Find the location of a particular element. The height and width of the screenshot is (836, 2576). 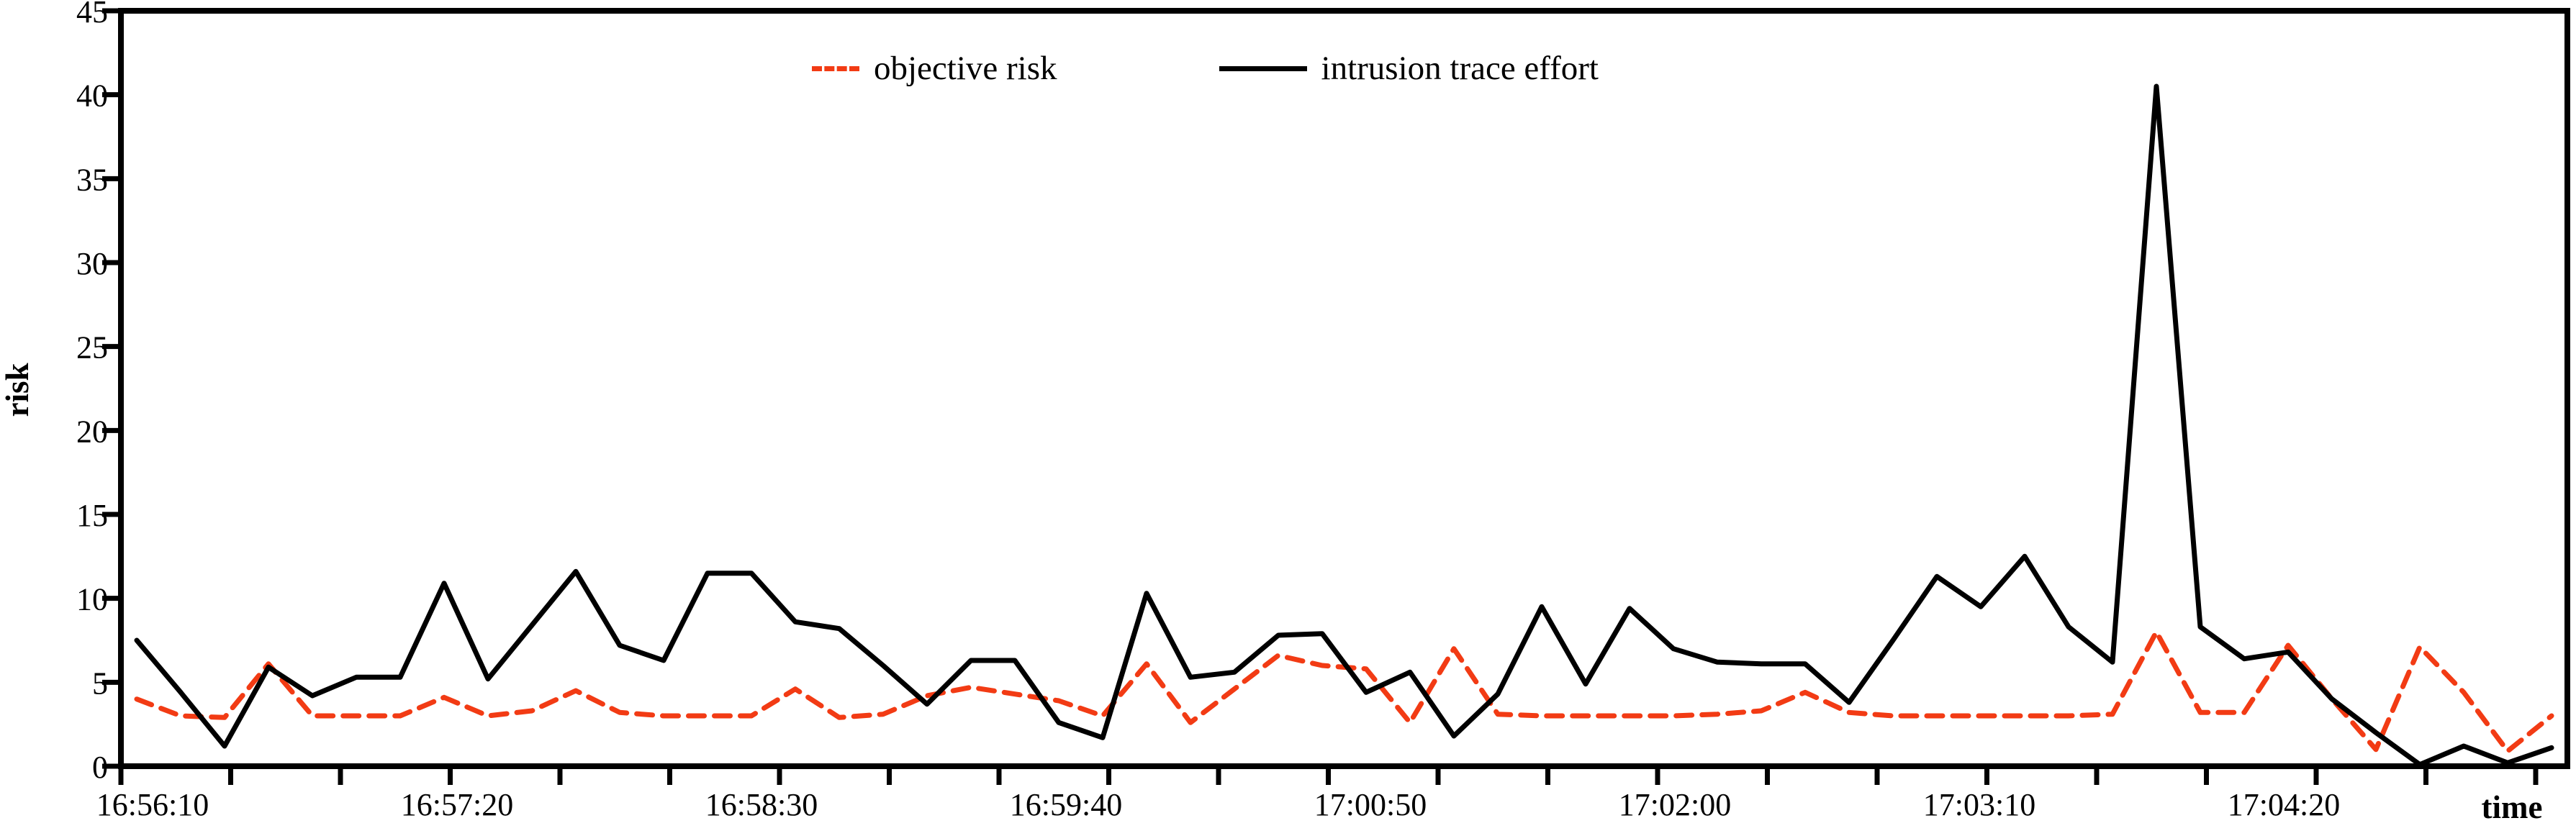

y-axis-tick-label: 30 is located at coordinates (92, 263).